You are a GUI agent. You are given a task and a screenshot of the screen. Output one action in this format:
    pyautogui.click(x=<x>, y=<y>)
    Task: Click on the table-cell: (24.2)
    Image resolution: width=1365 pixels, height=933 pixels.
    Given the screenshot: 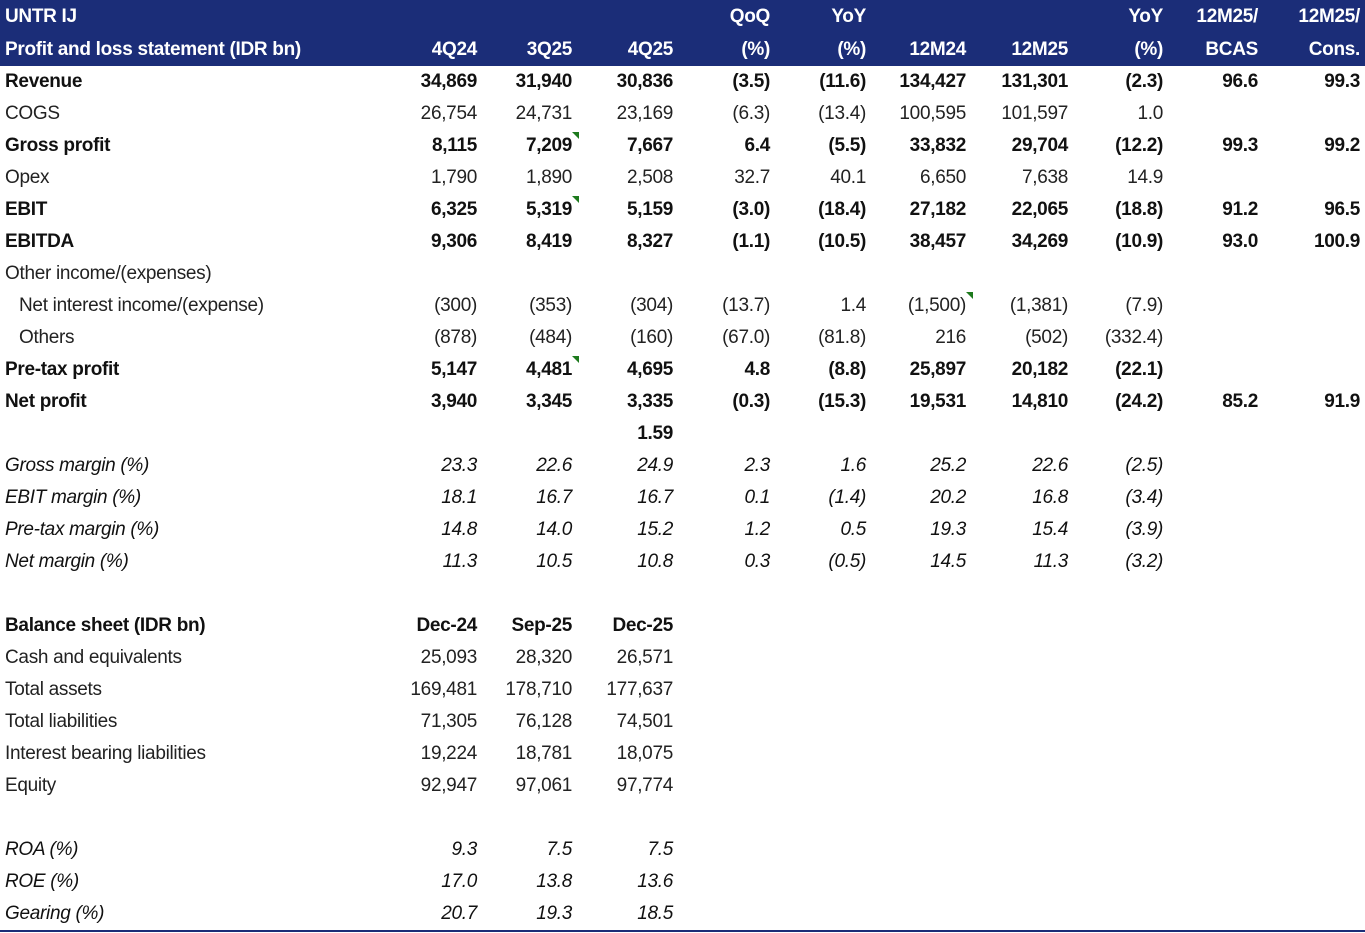 What is the action you would take?
    pyautogui.click(x=1139, y=401)
    